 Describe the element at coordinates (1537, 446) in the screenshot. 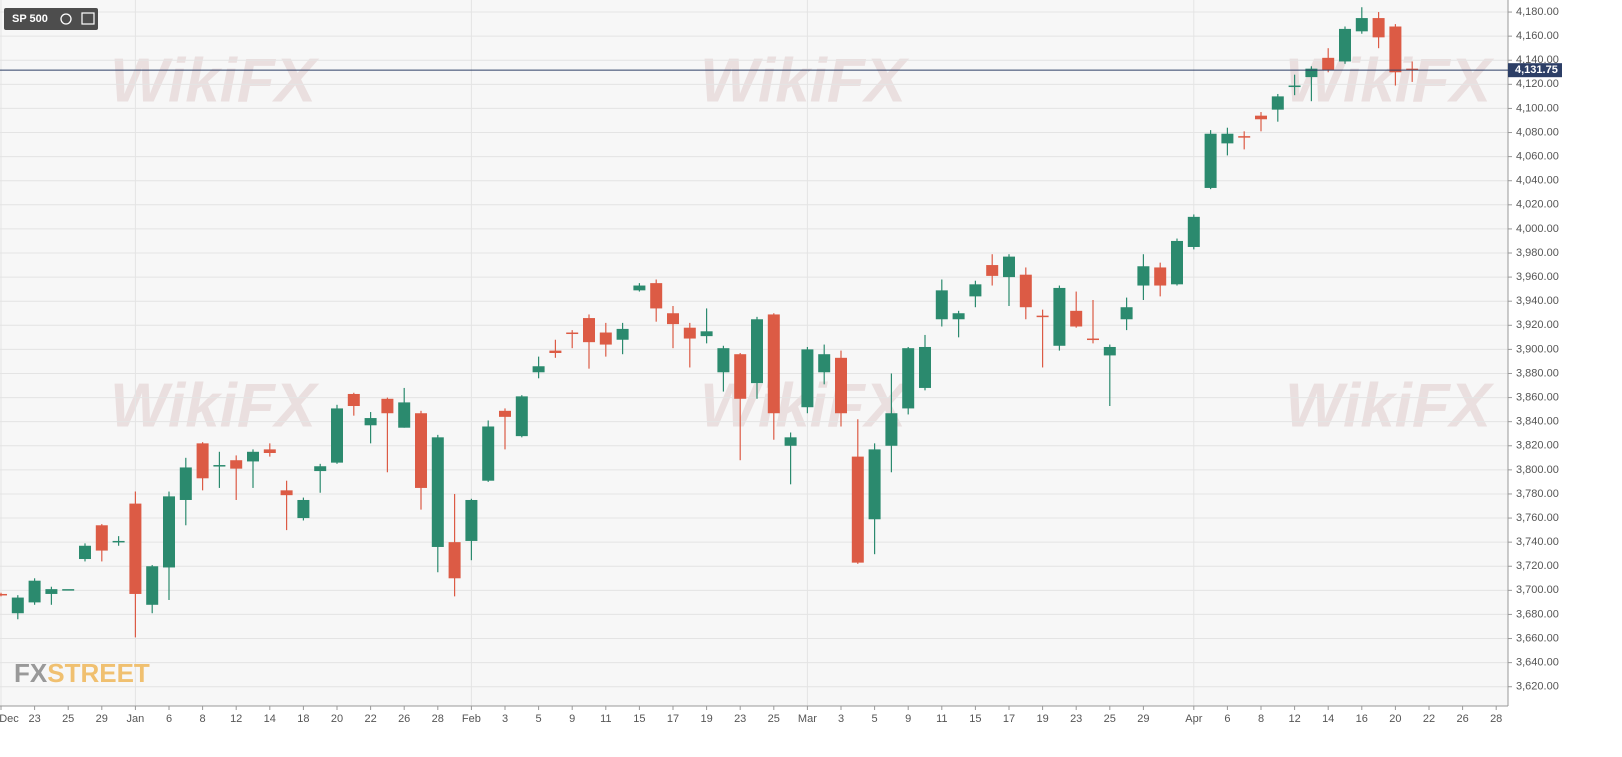

I see `y-tick-label: 3,820.00` at that location.